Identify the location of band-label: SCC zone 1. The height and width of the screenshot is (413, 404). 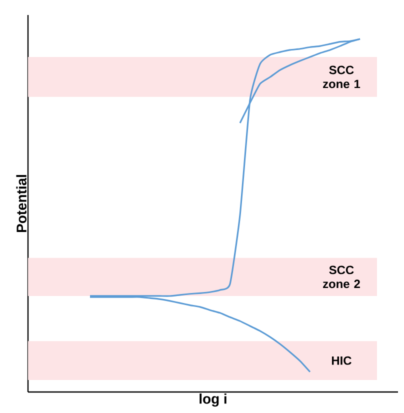
(341, 77).